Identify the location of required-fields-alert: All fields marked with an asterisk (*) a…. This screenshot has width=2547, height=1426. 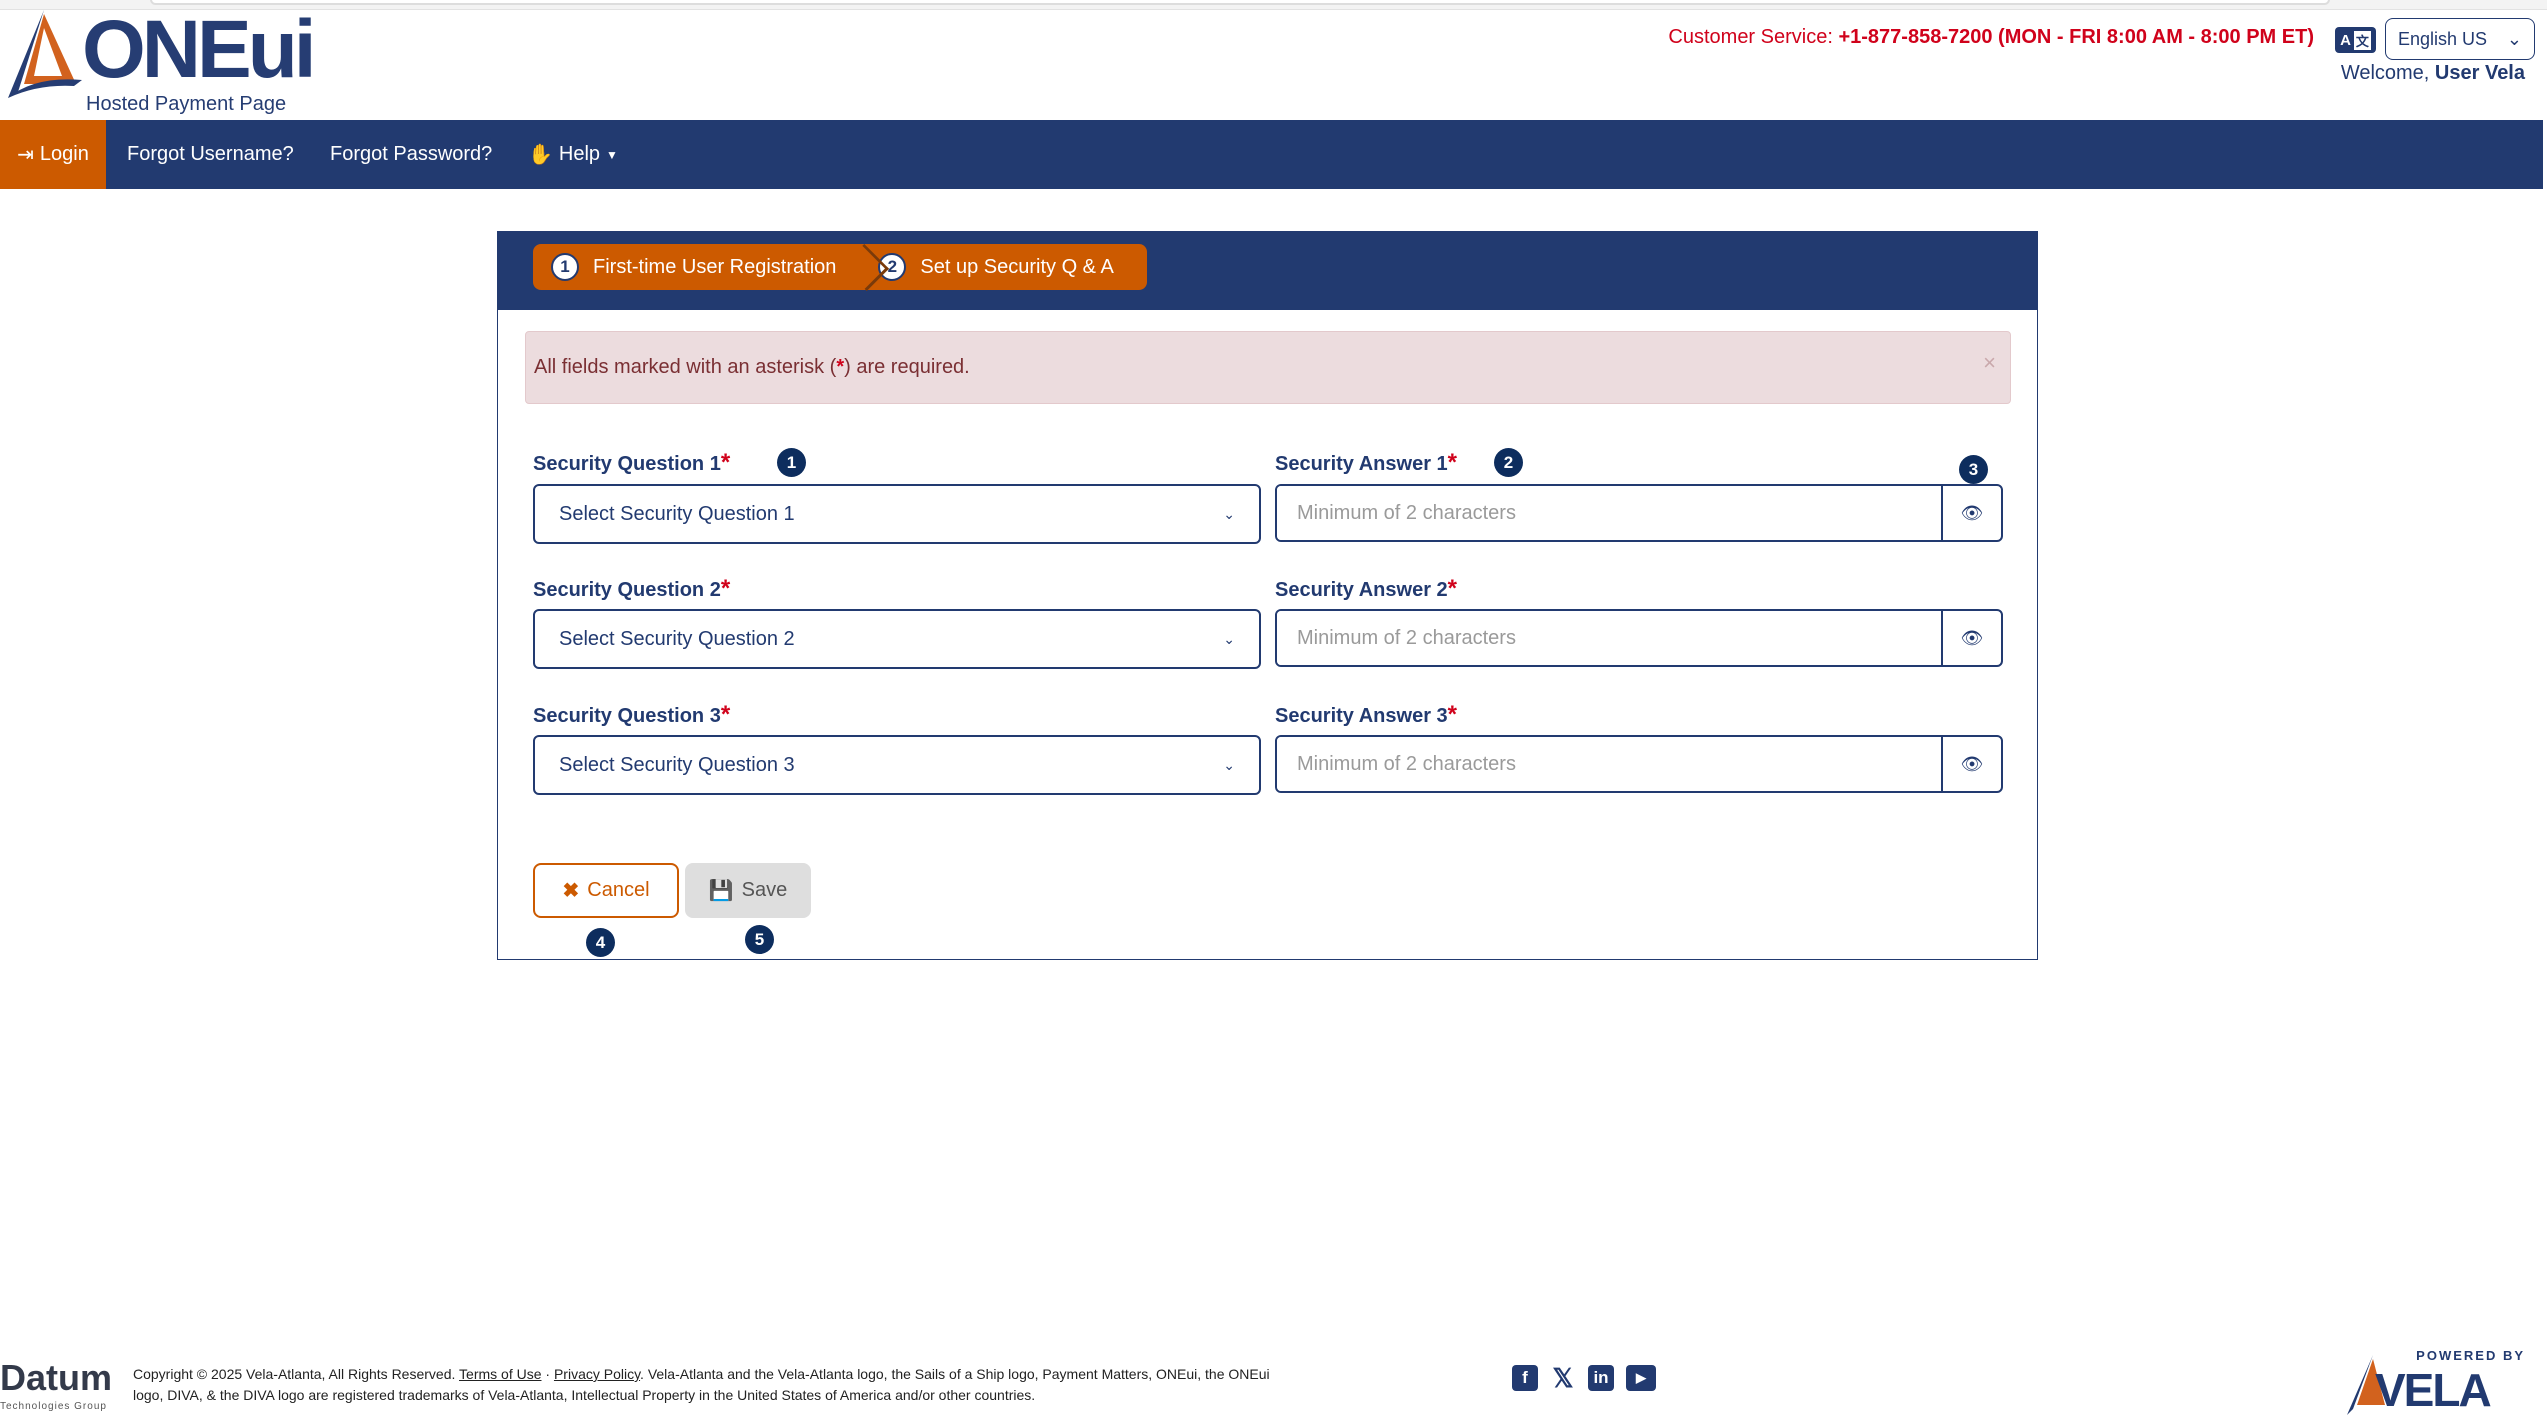
(1268, 367).